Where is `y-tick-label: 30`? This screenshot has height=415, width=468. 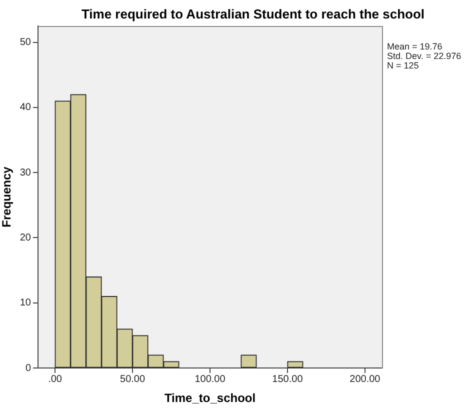
y-tick-label: 30 is located at coordinates (26, 172).